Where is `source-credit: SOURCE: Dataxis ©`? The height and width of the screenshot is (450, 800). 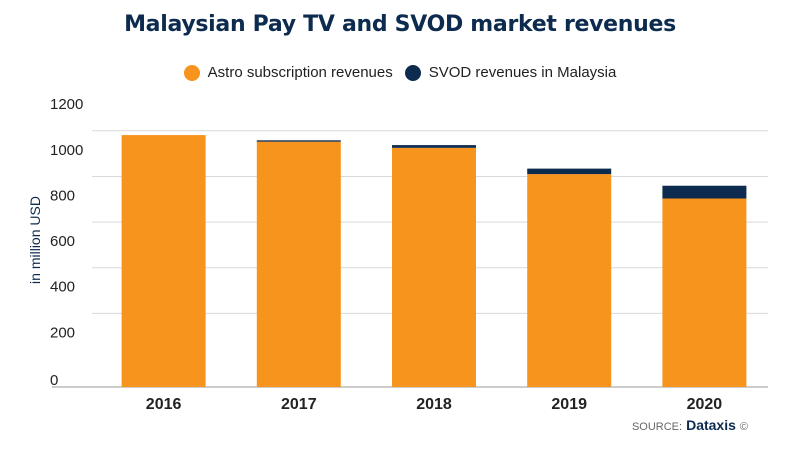 source-credit: SOURCE: Dataxis © is located at coordinates (690, 425).